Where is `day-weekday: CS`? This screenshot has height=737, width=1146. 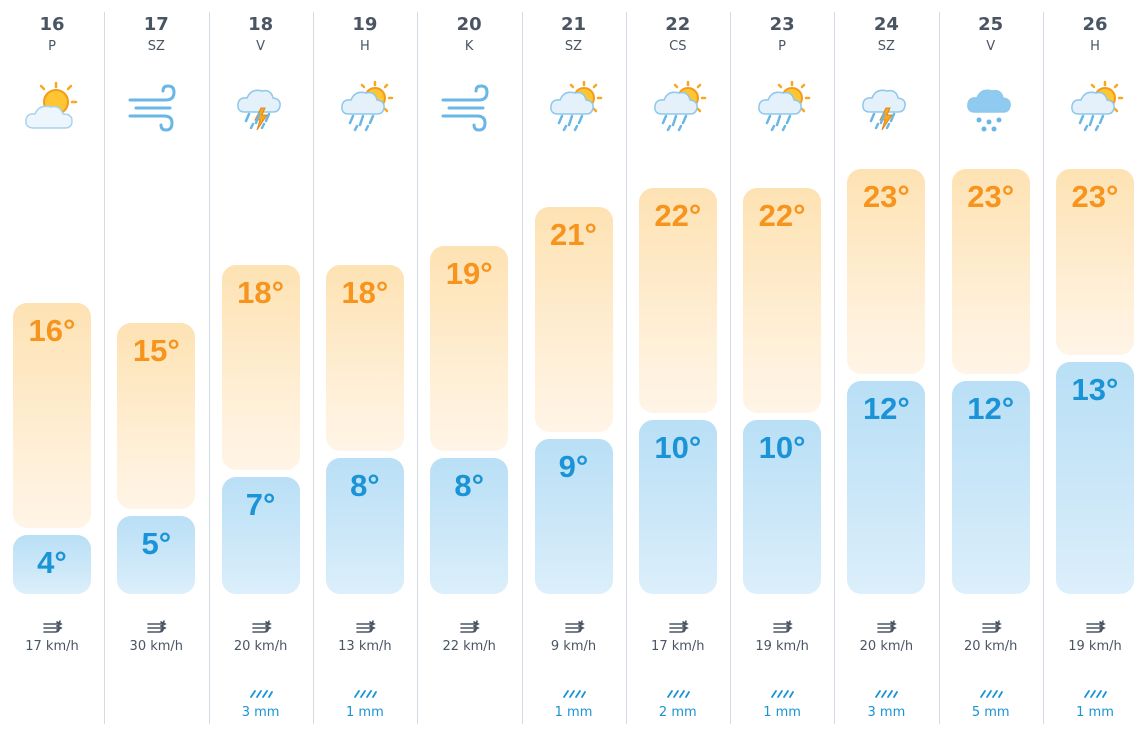
day-weekday: CS is located at coordinates (678, 46).